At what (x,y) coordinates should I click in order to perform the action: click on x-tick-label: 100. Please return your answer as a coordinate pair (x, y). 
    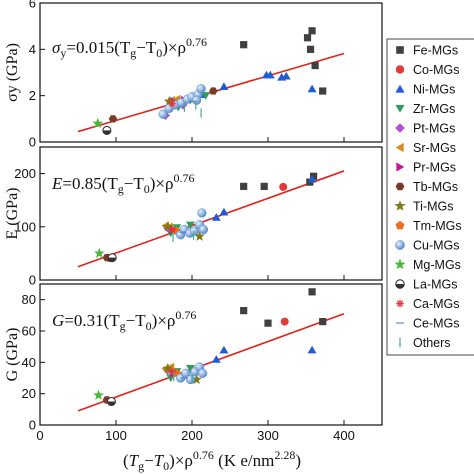
    Looking at the image, I should click on (116, 435).